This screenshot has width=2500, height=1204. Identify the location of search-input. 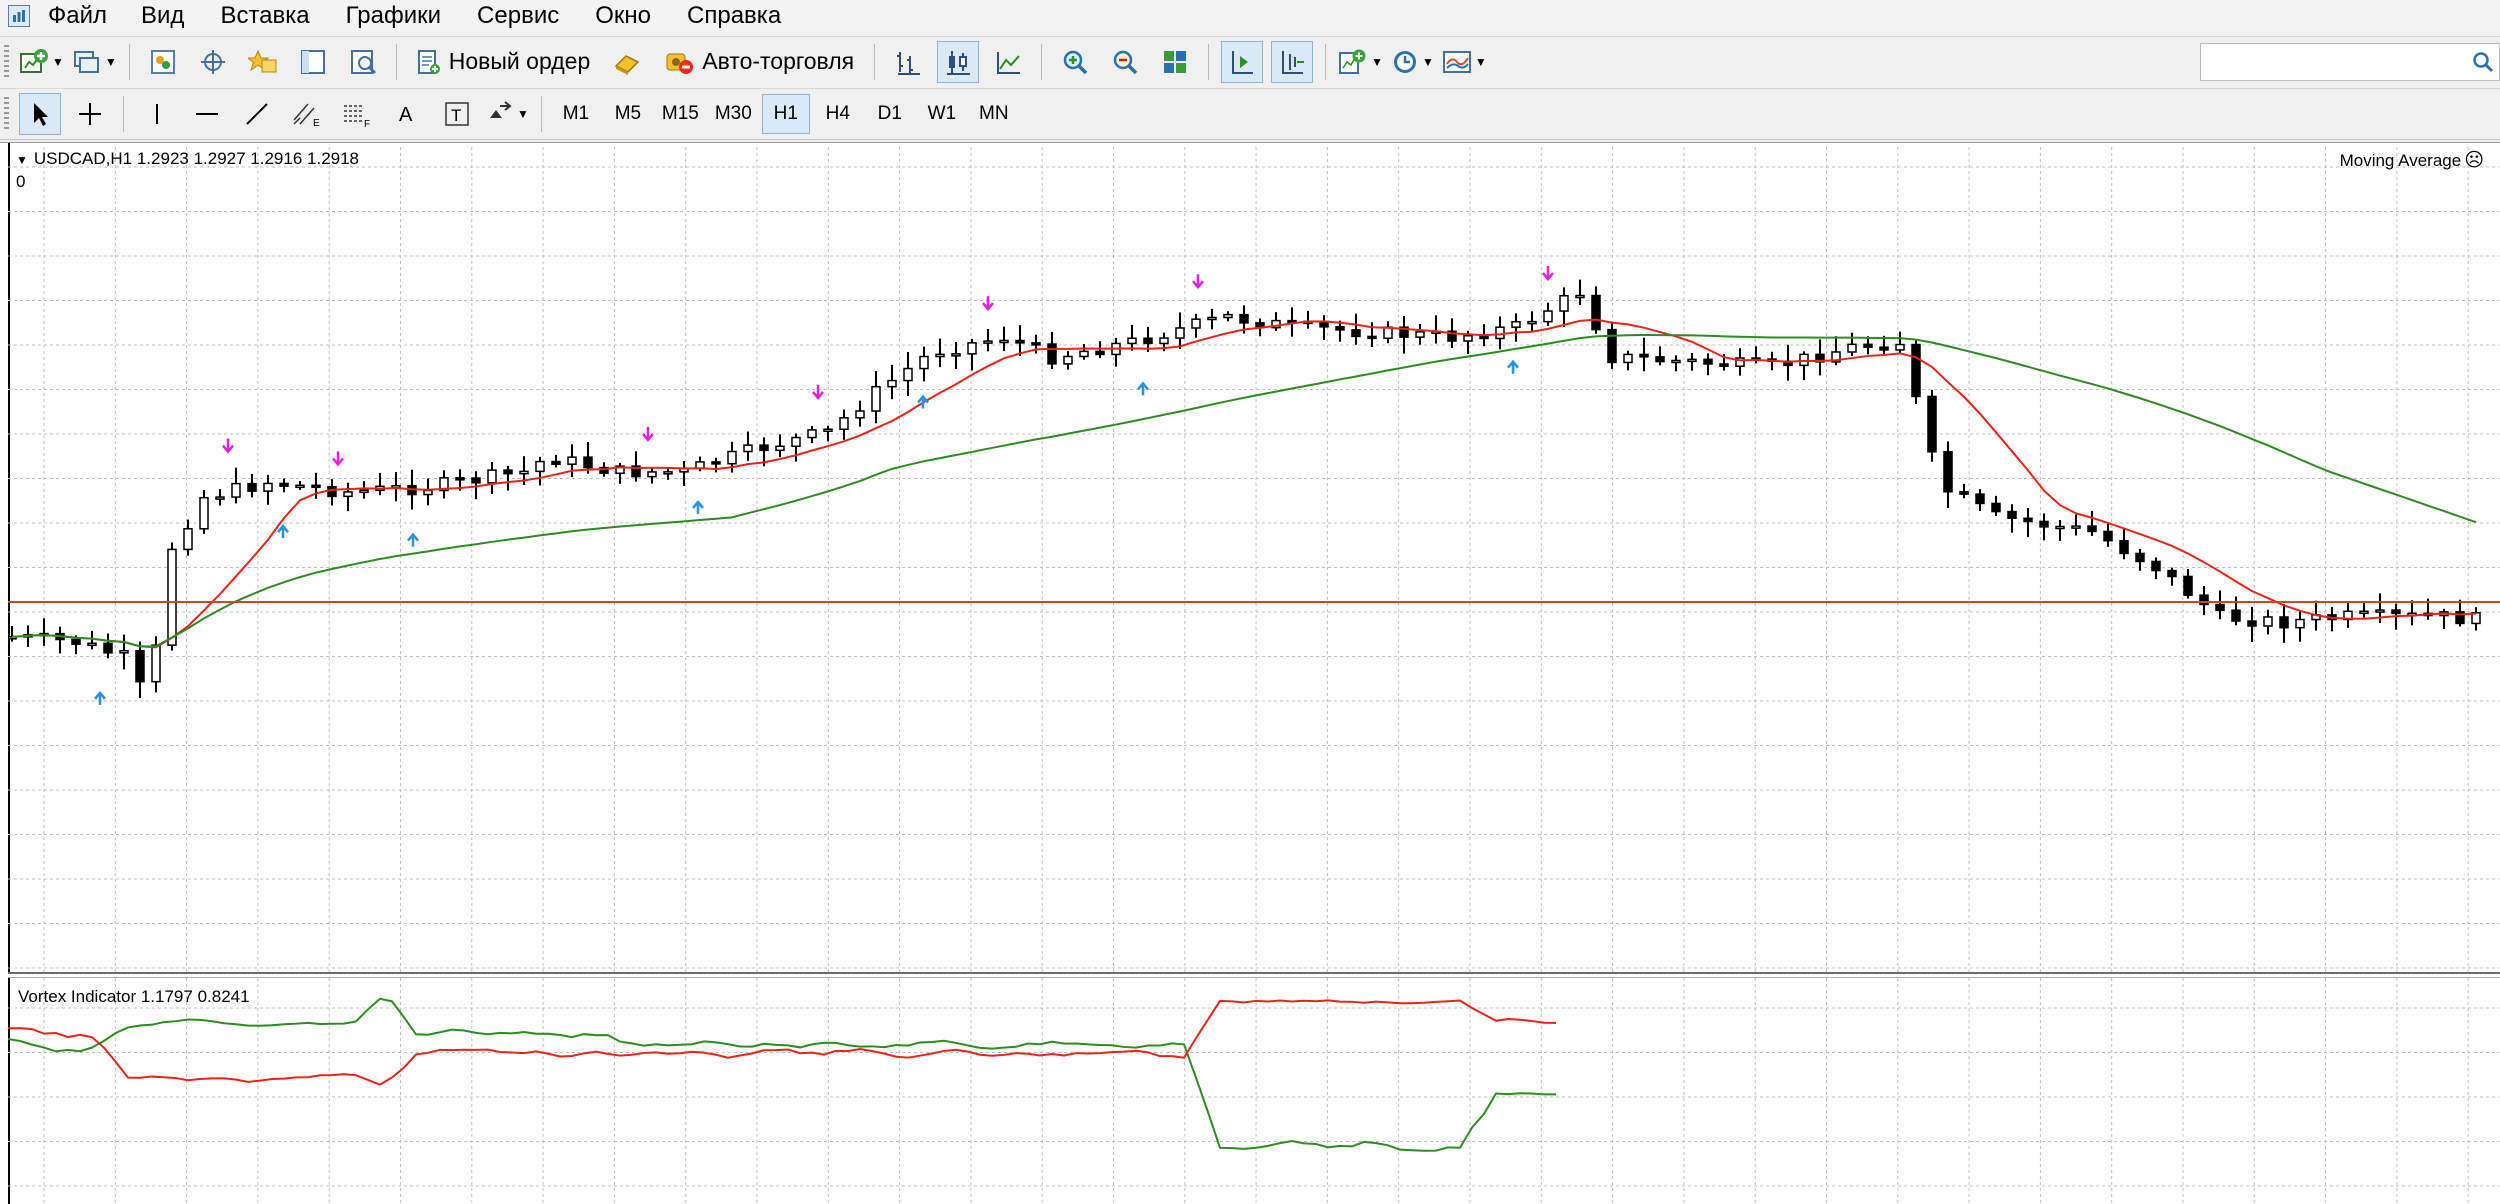
(2334, 62).